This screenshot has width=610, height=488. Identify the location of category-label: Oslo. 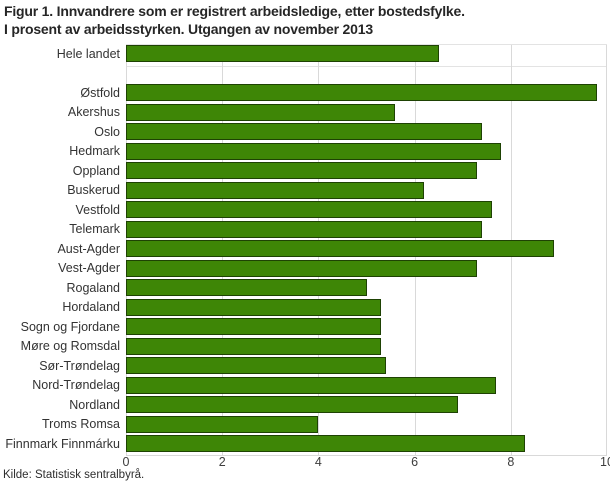
(107, 131).